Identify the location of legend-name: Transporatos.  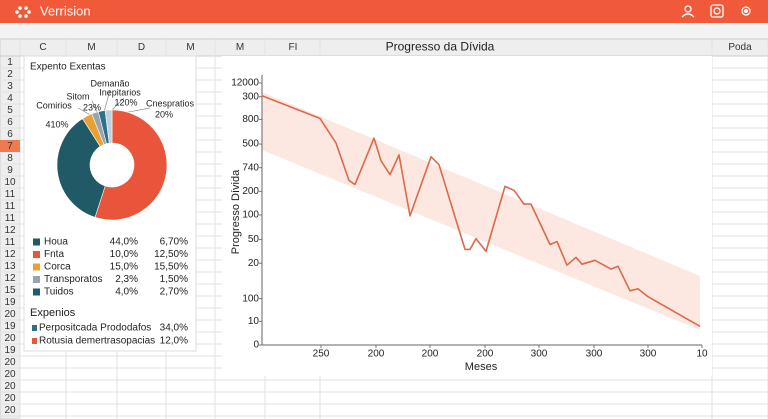
(73, 279).